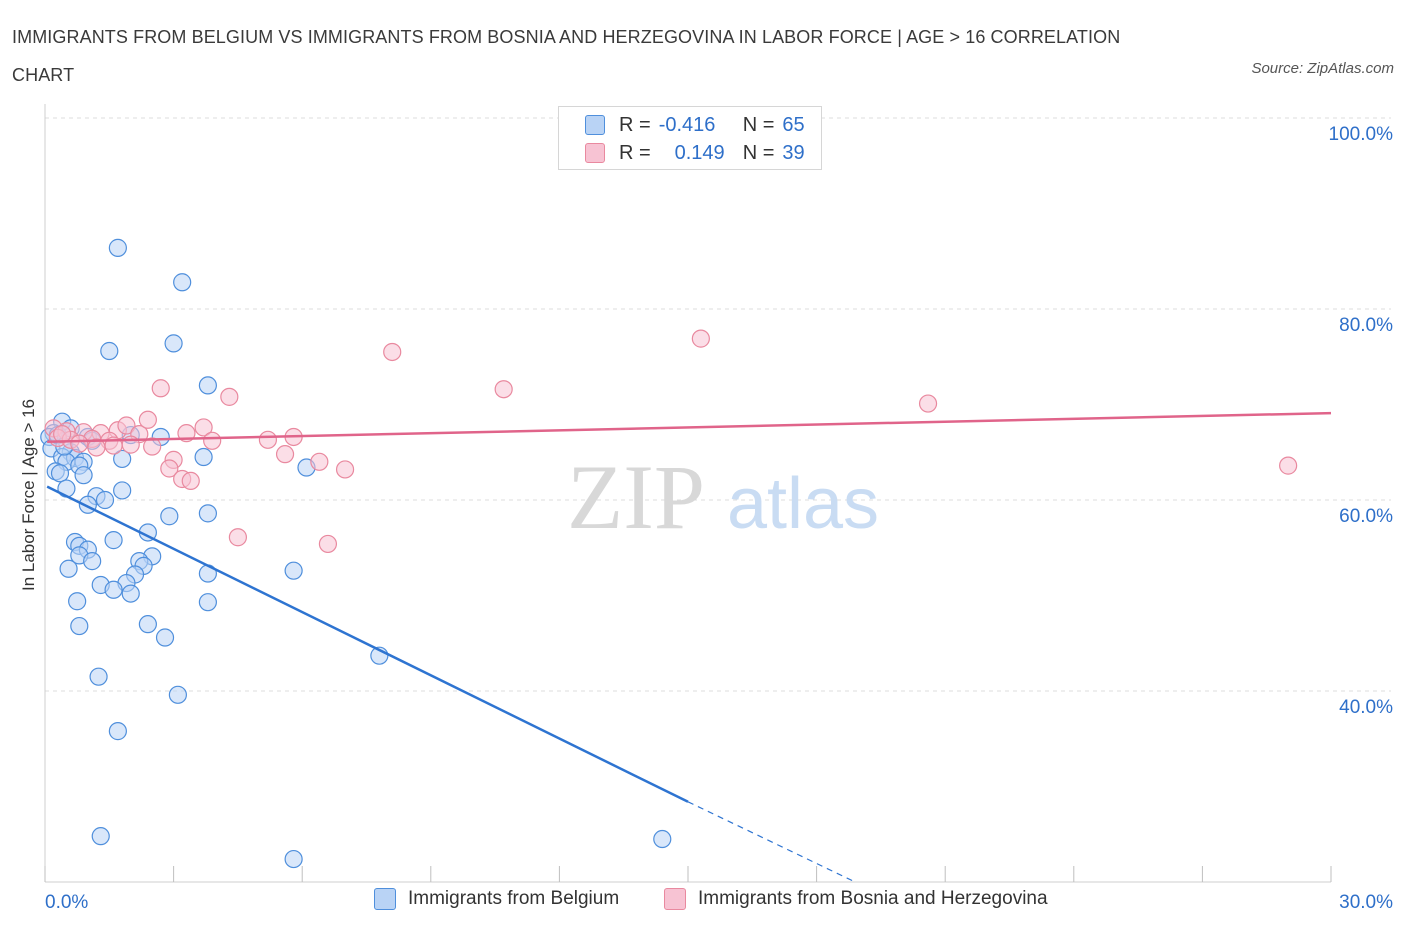 The width and height of the screenshot is (1406, 930). I want to click on bosnia-trend-line, so click(689, 427).